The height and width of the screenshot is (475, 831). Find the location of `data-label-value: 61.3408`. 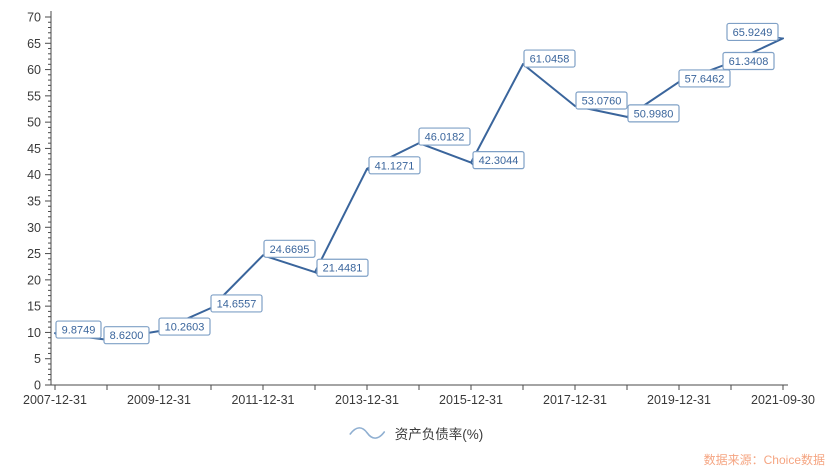

data-label-value: 61.3408 is located at coordinates (749, 62).